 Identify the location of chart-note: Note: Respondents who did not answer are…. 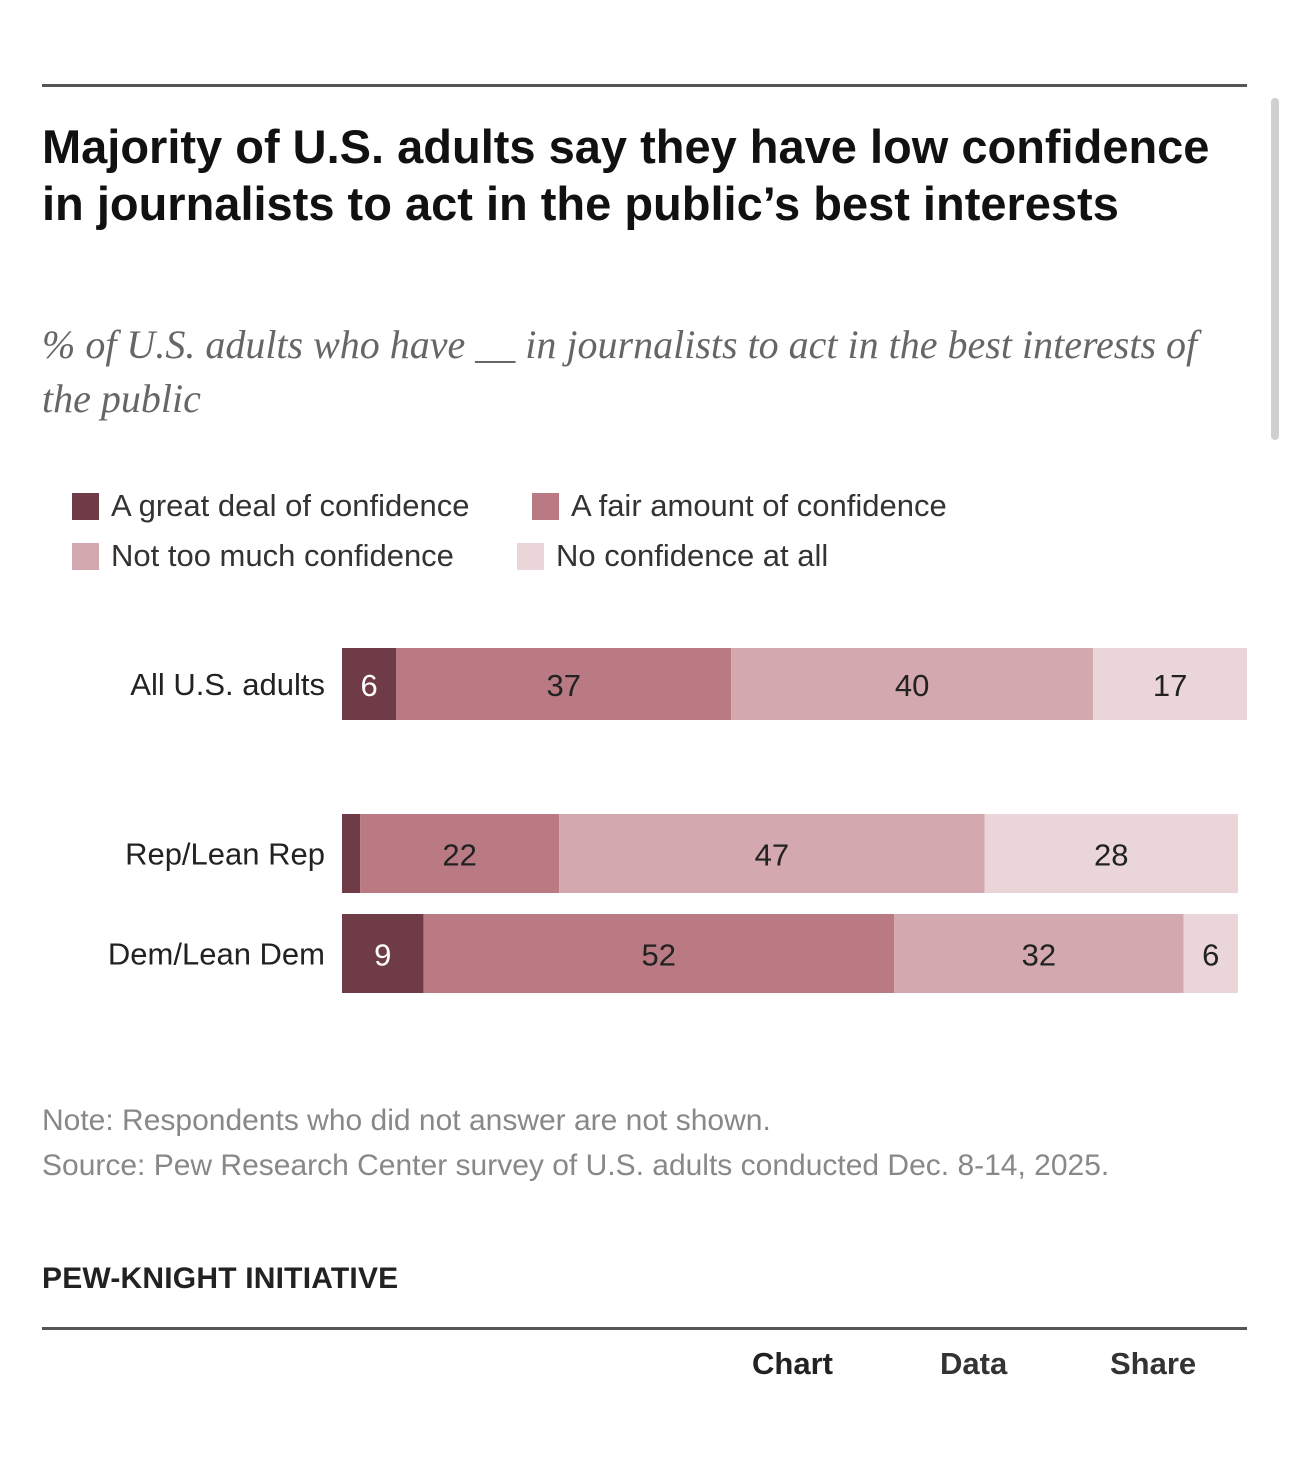
(637, 1143).